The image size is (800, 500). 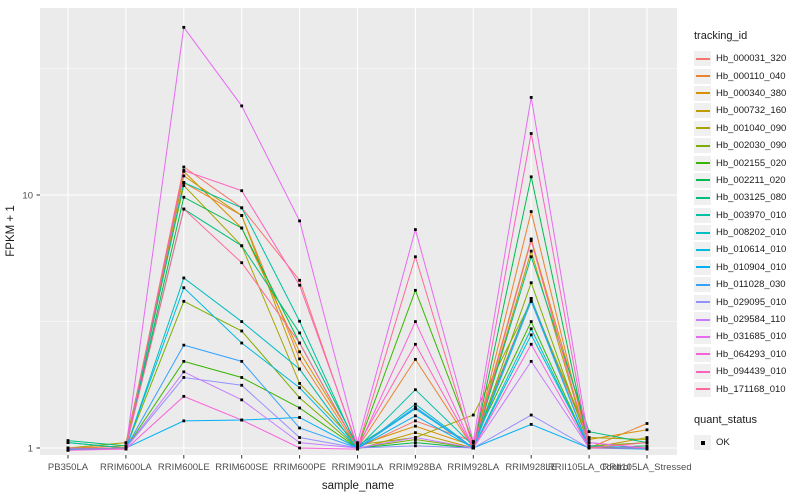 I want to click on black-square-point-icon, so click(x=702, y=442).